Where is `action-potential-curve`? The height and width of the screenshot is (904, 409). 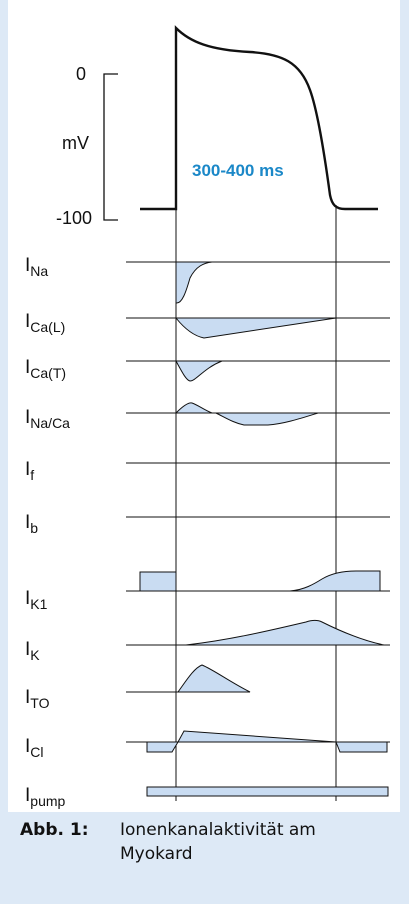 action-potential-curve is located at coordinates (259, 118).